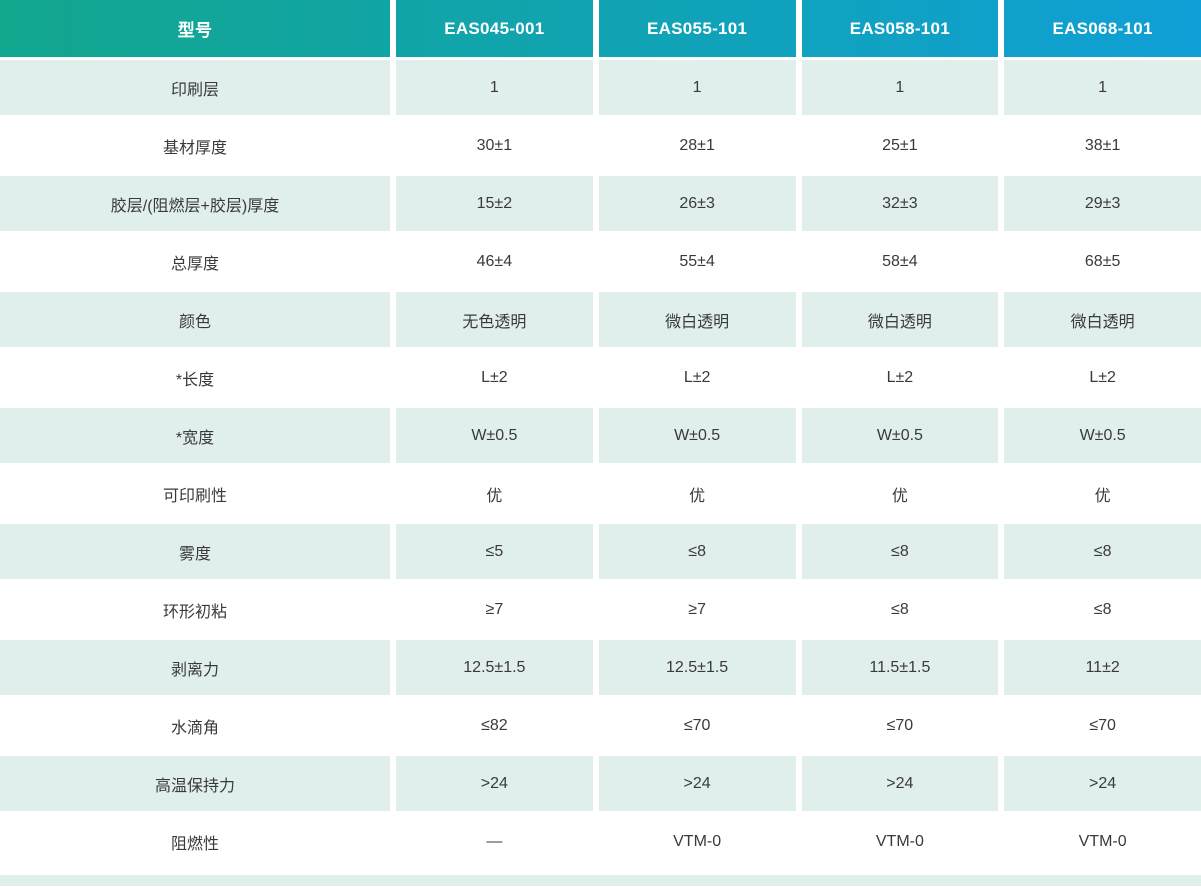 This screenshot has width=1201, height=887. I want to click on column-header-eas055: EAS055-101, so click(697, 28).